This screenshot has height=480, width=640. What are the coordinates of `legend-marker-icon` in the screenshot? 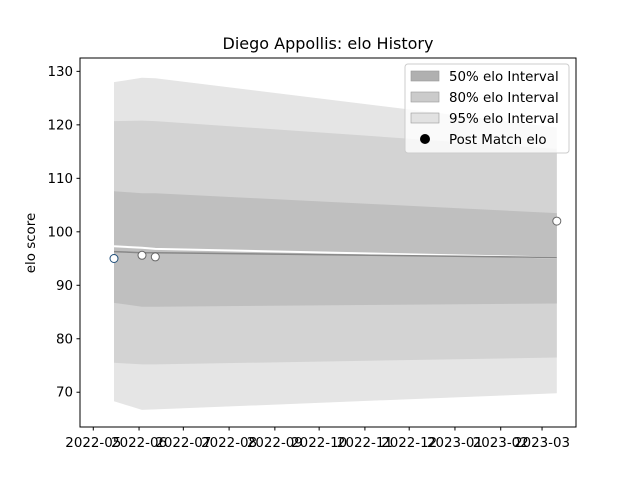 It's located at (425, 139).